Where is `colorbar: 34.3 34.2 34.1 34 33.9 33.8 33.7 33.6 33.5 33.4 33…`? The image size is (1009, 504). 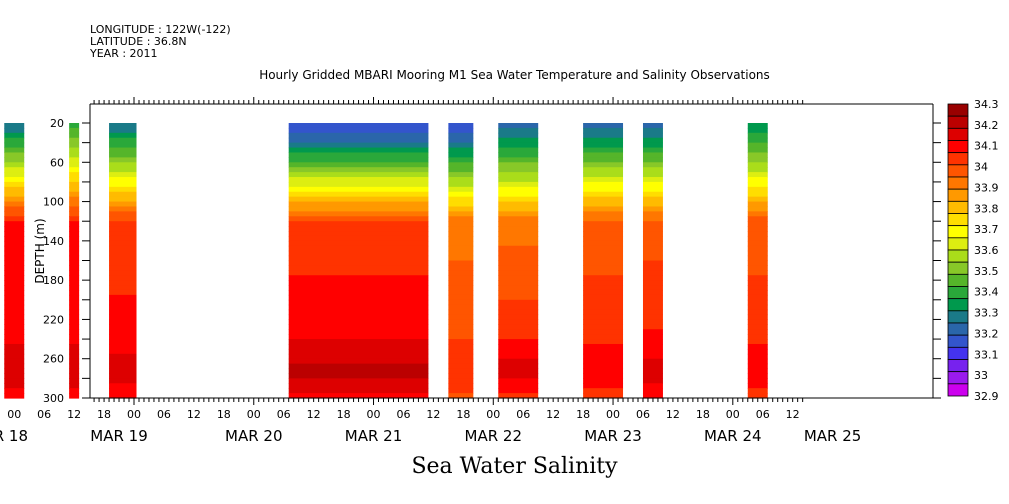
colorbar: 34.3 34.2 34.1 34 33.9 33.8 33.7 33.6 33.5 33.4 33… is located at coordinates (973, 250).